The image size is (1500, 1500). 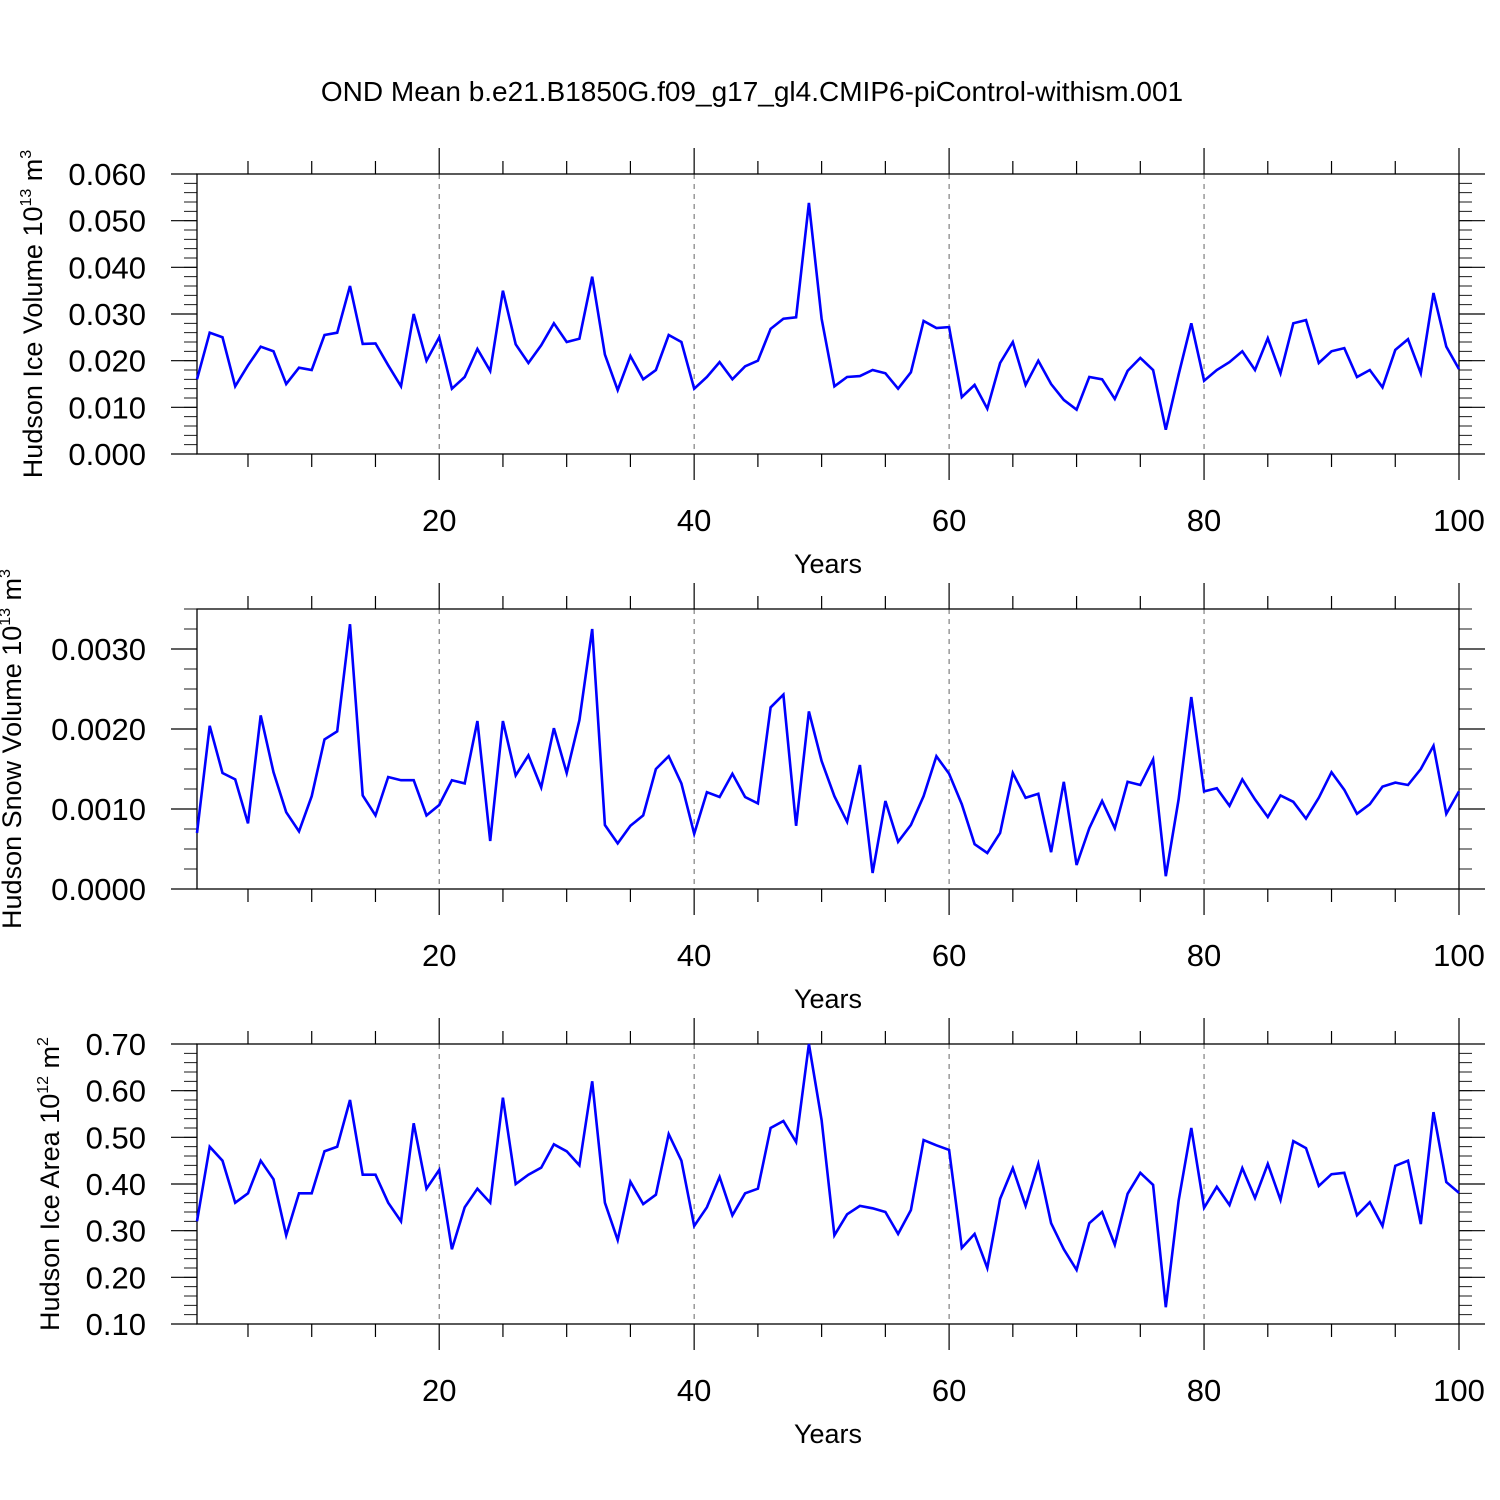 I want to click on y-tick-label: 0.0000, so click(x=98, y=889).